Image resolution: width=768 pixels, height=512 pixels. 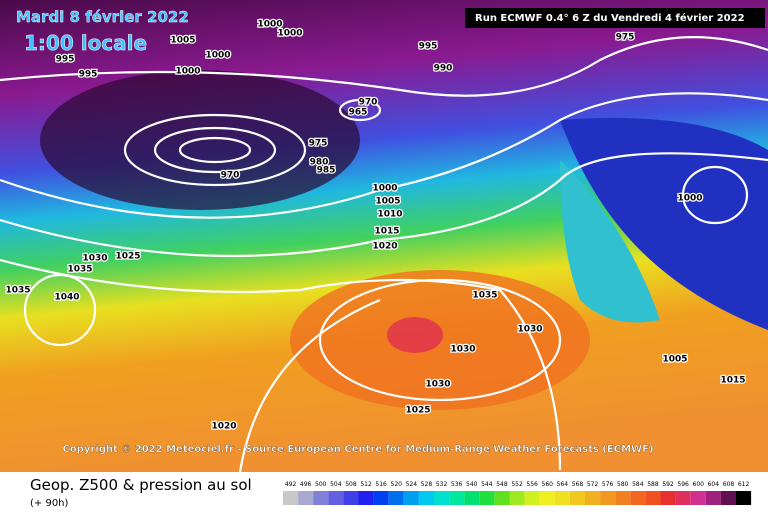 I want to click on colorbar-label: 588, so click(x=653, y=484).